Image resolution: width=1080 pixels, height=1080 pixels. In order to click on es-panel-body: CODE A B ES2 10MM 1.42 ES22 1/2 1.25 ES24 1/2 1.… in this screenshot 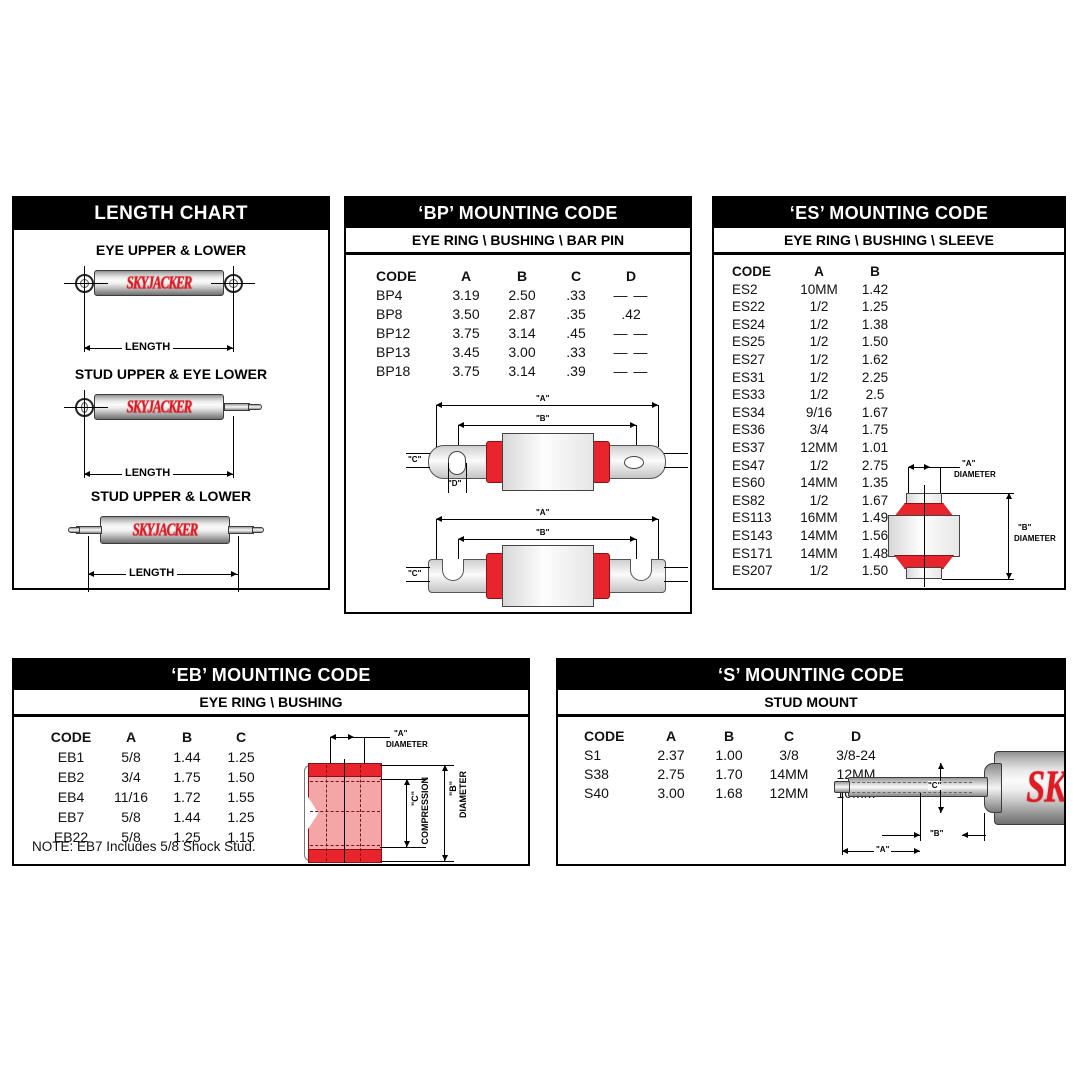, I will do `click(889, 421)`.